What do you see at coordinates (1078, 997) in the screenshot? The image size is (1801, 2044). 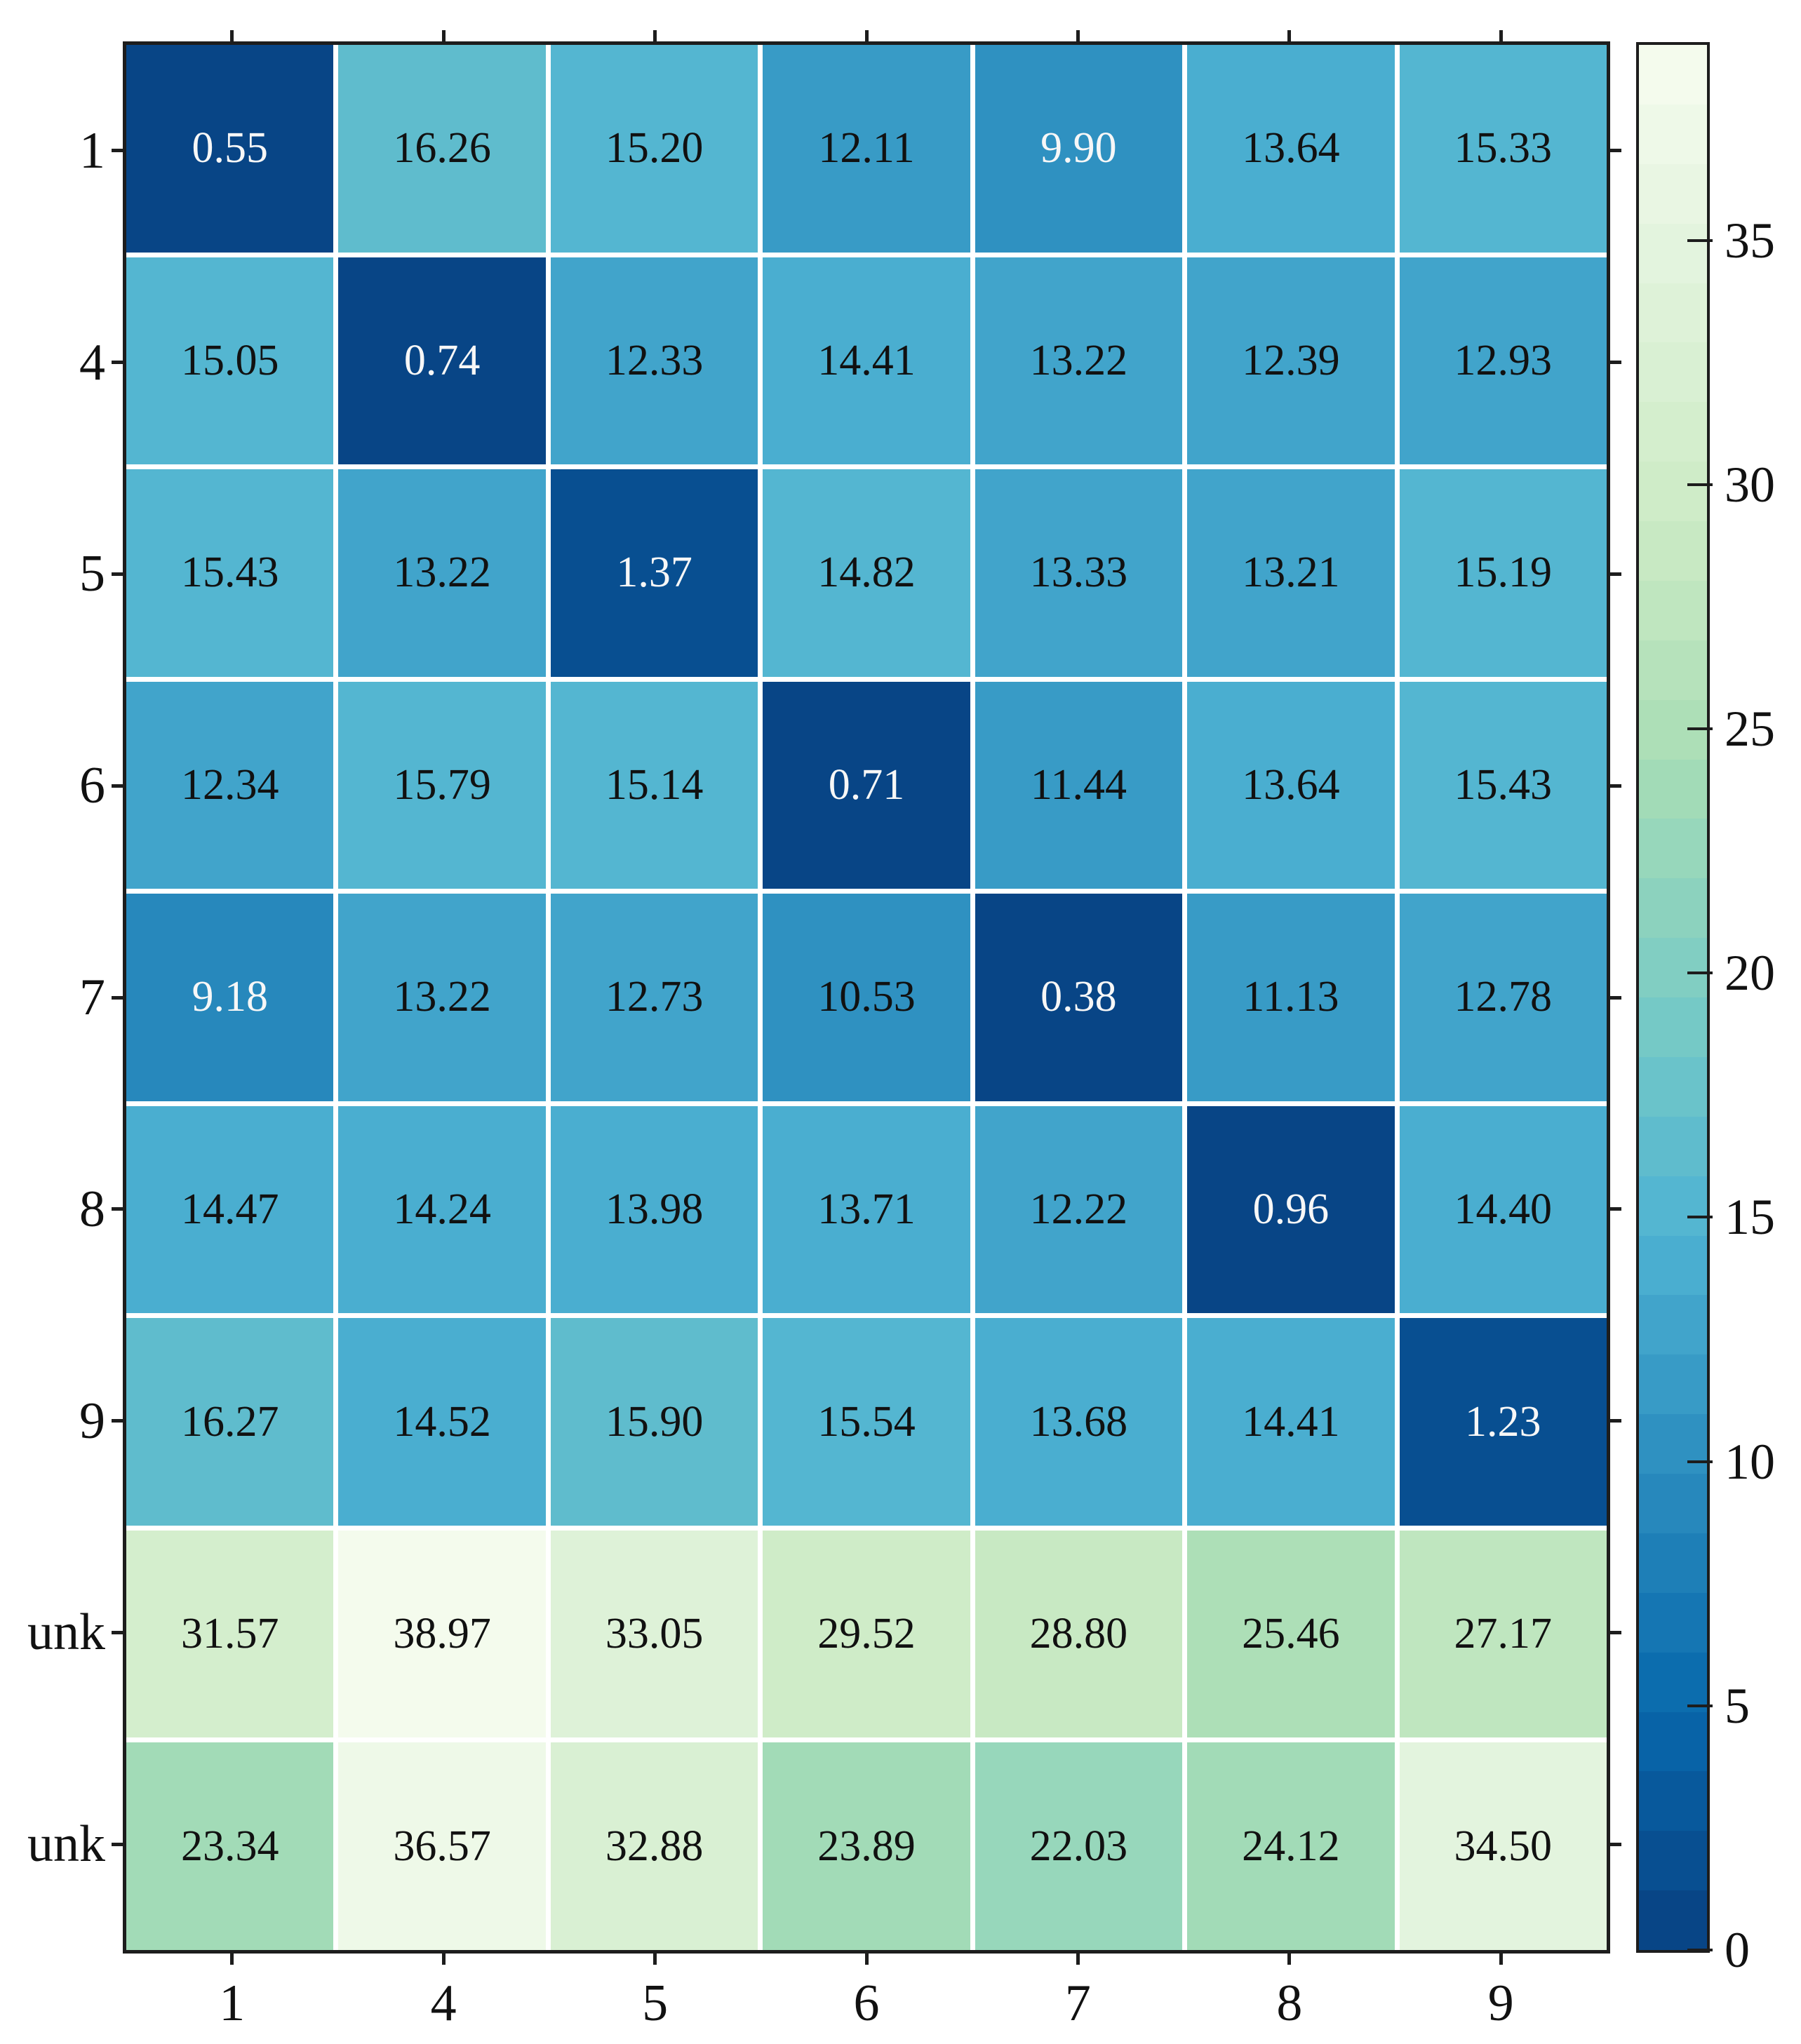 I see `cell-value: 0.38` at bounding box center [1078, 997].